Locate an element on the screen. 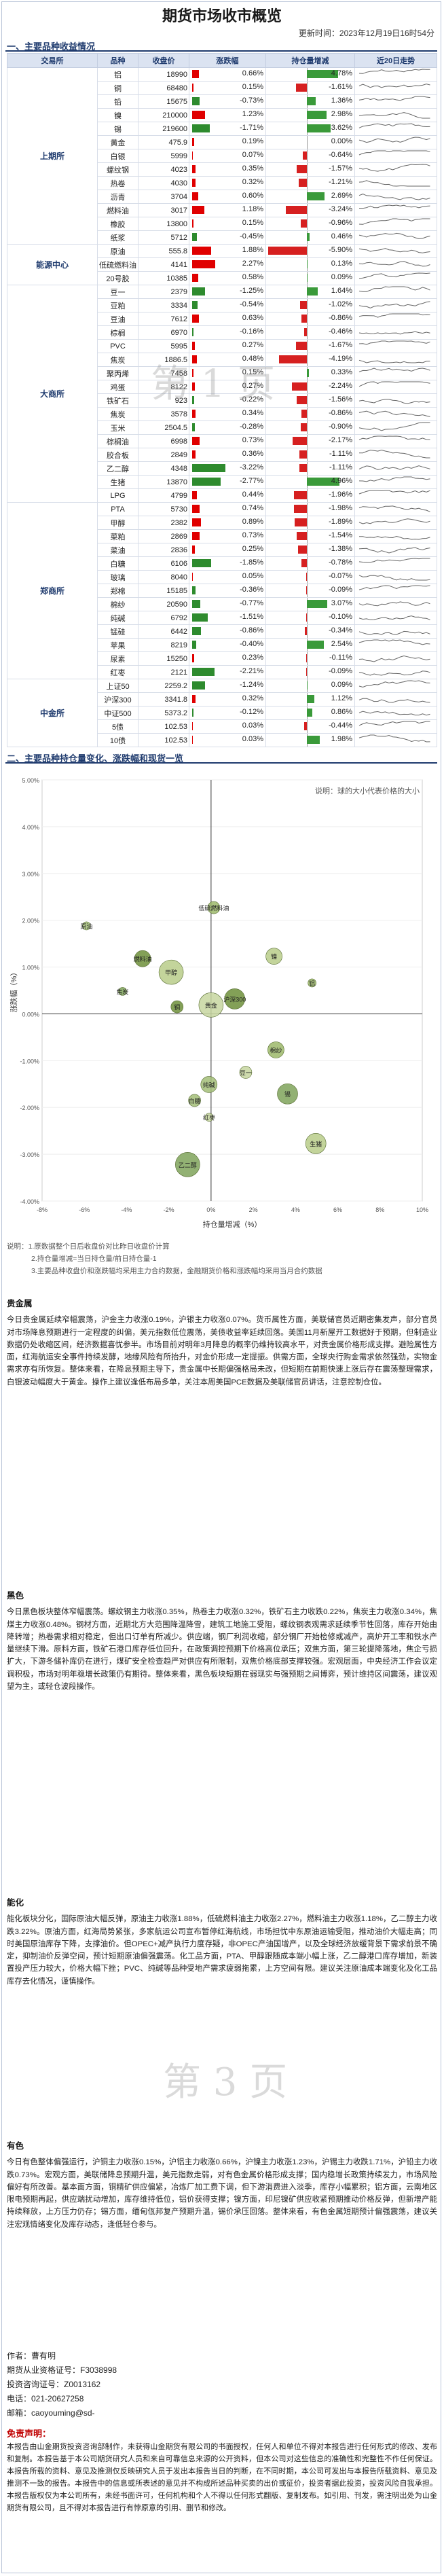  x-tick-label: -4% is located at coordinates (127, 1209).